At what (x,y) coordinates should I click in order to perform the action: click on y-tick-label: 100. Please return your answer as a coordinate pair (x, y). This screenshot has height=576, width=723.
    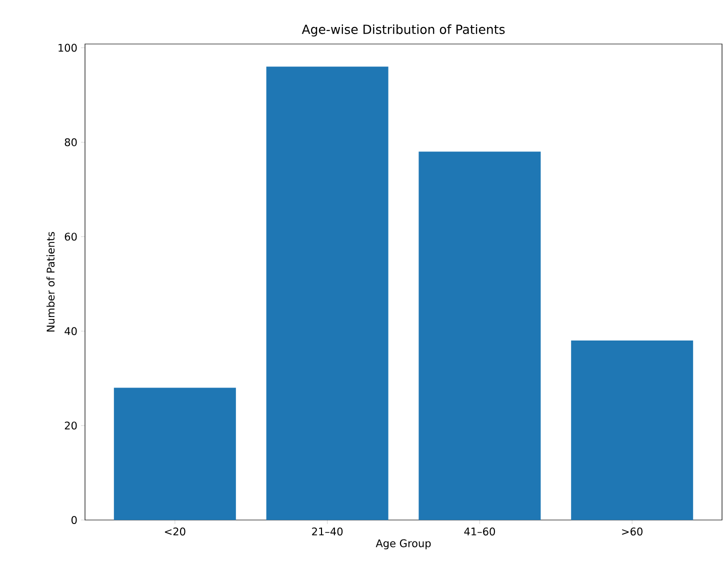
    Looking at the image, I should click on (67, 48).